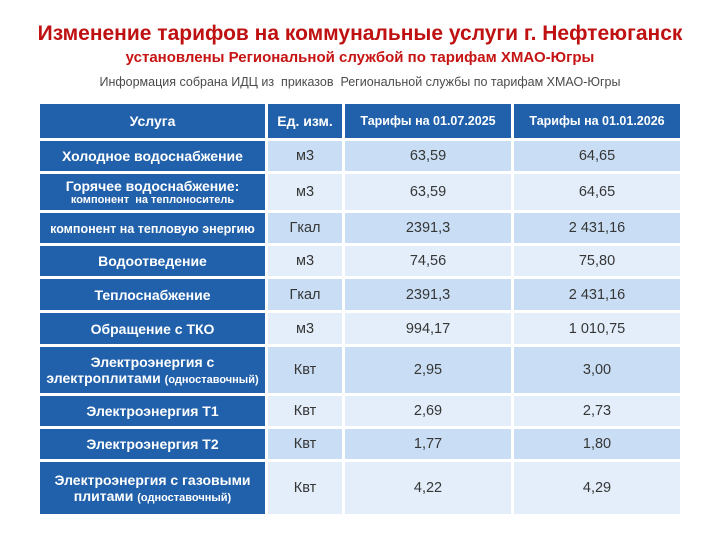  I want to click on table-row: Электроэнергия Т2 Квт 1,77 1,80, so click(360, 444).